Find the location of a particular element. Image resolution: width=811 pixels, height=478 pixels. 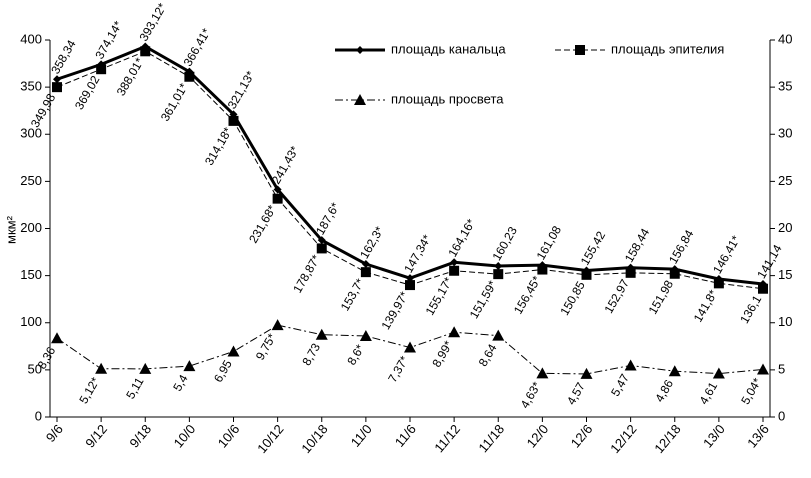

x-tick-label: 10/12 is located at coordinates (270, 438).